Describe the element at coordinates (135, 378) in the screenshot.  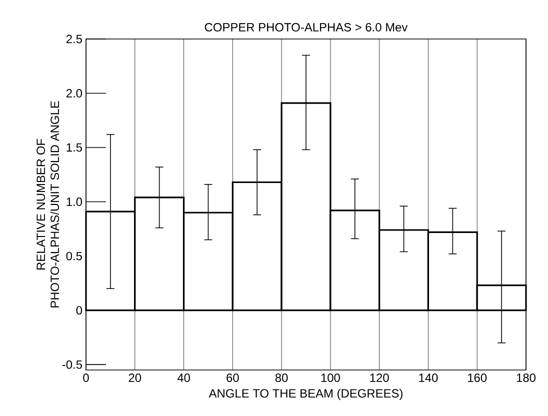
I see `x-tick-label: 20` at that location.